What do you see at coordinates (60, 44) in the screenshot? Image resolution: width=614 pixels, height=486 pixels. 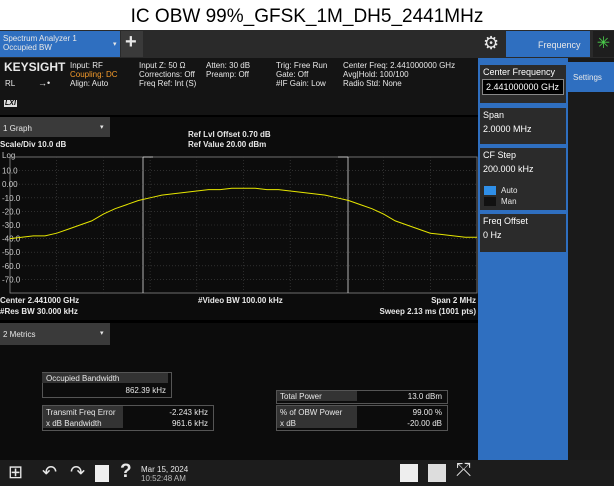 I see `analyzer-tab` at bounding box center [60, 44].